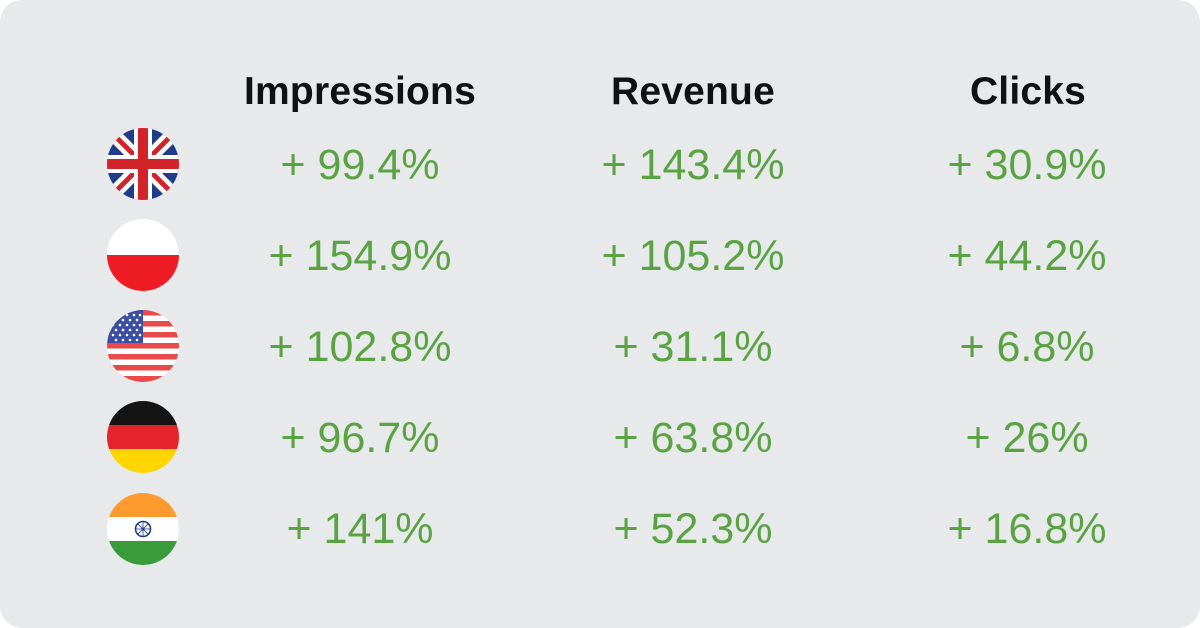 The width and height of the screenshot is (1200, 628). Describe the element at coordinates (360, 347) in the screenshot. I see `table-cell: + 102.8%` at that location.